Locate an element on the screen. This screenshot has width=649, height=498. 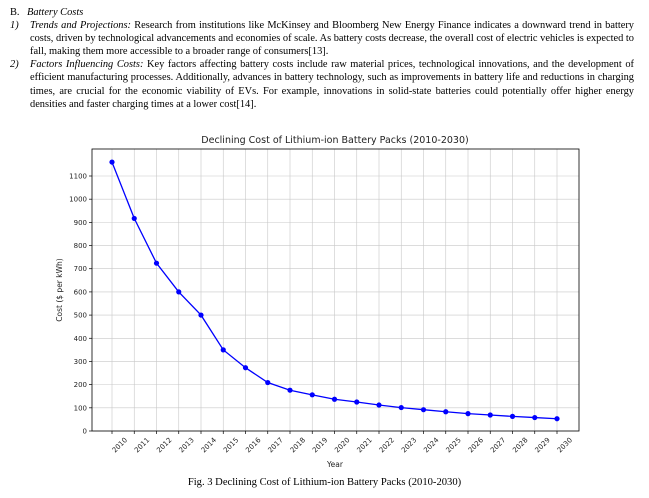
item-lead: Factors Influencing Costs: is located at coordinates (87, 65).